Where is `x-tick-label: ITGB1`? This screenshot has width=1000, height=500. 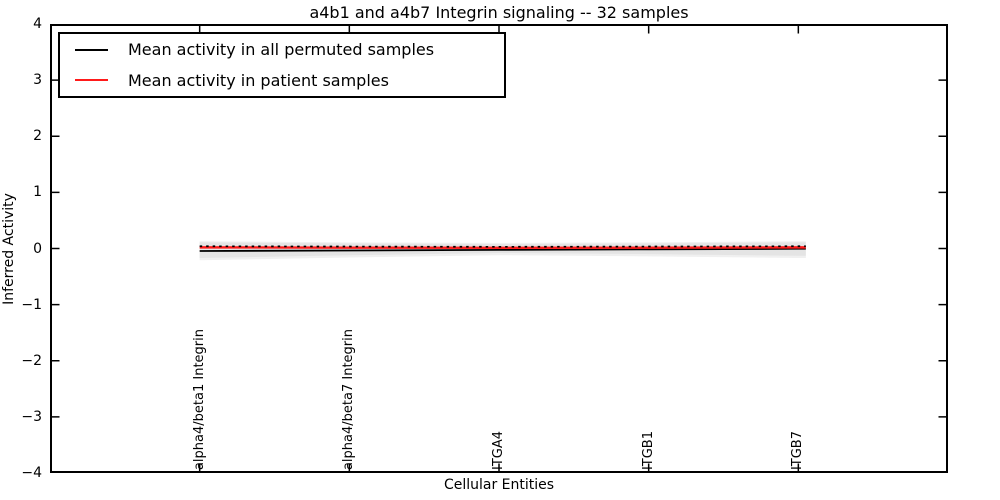 x-tick-label: ITGB1 is located at coordinates (648, 450).